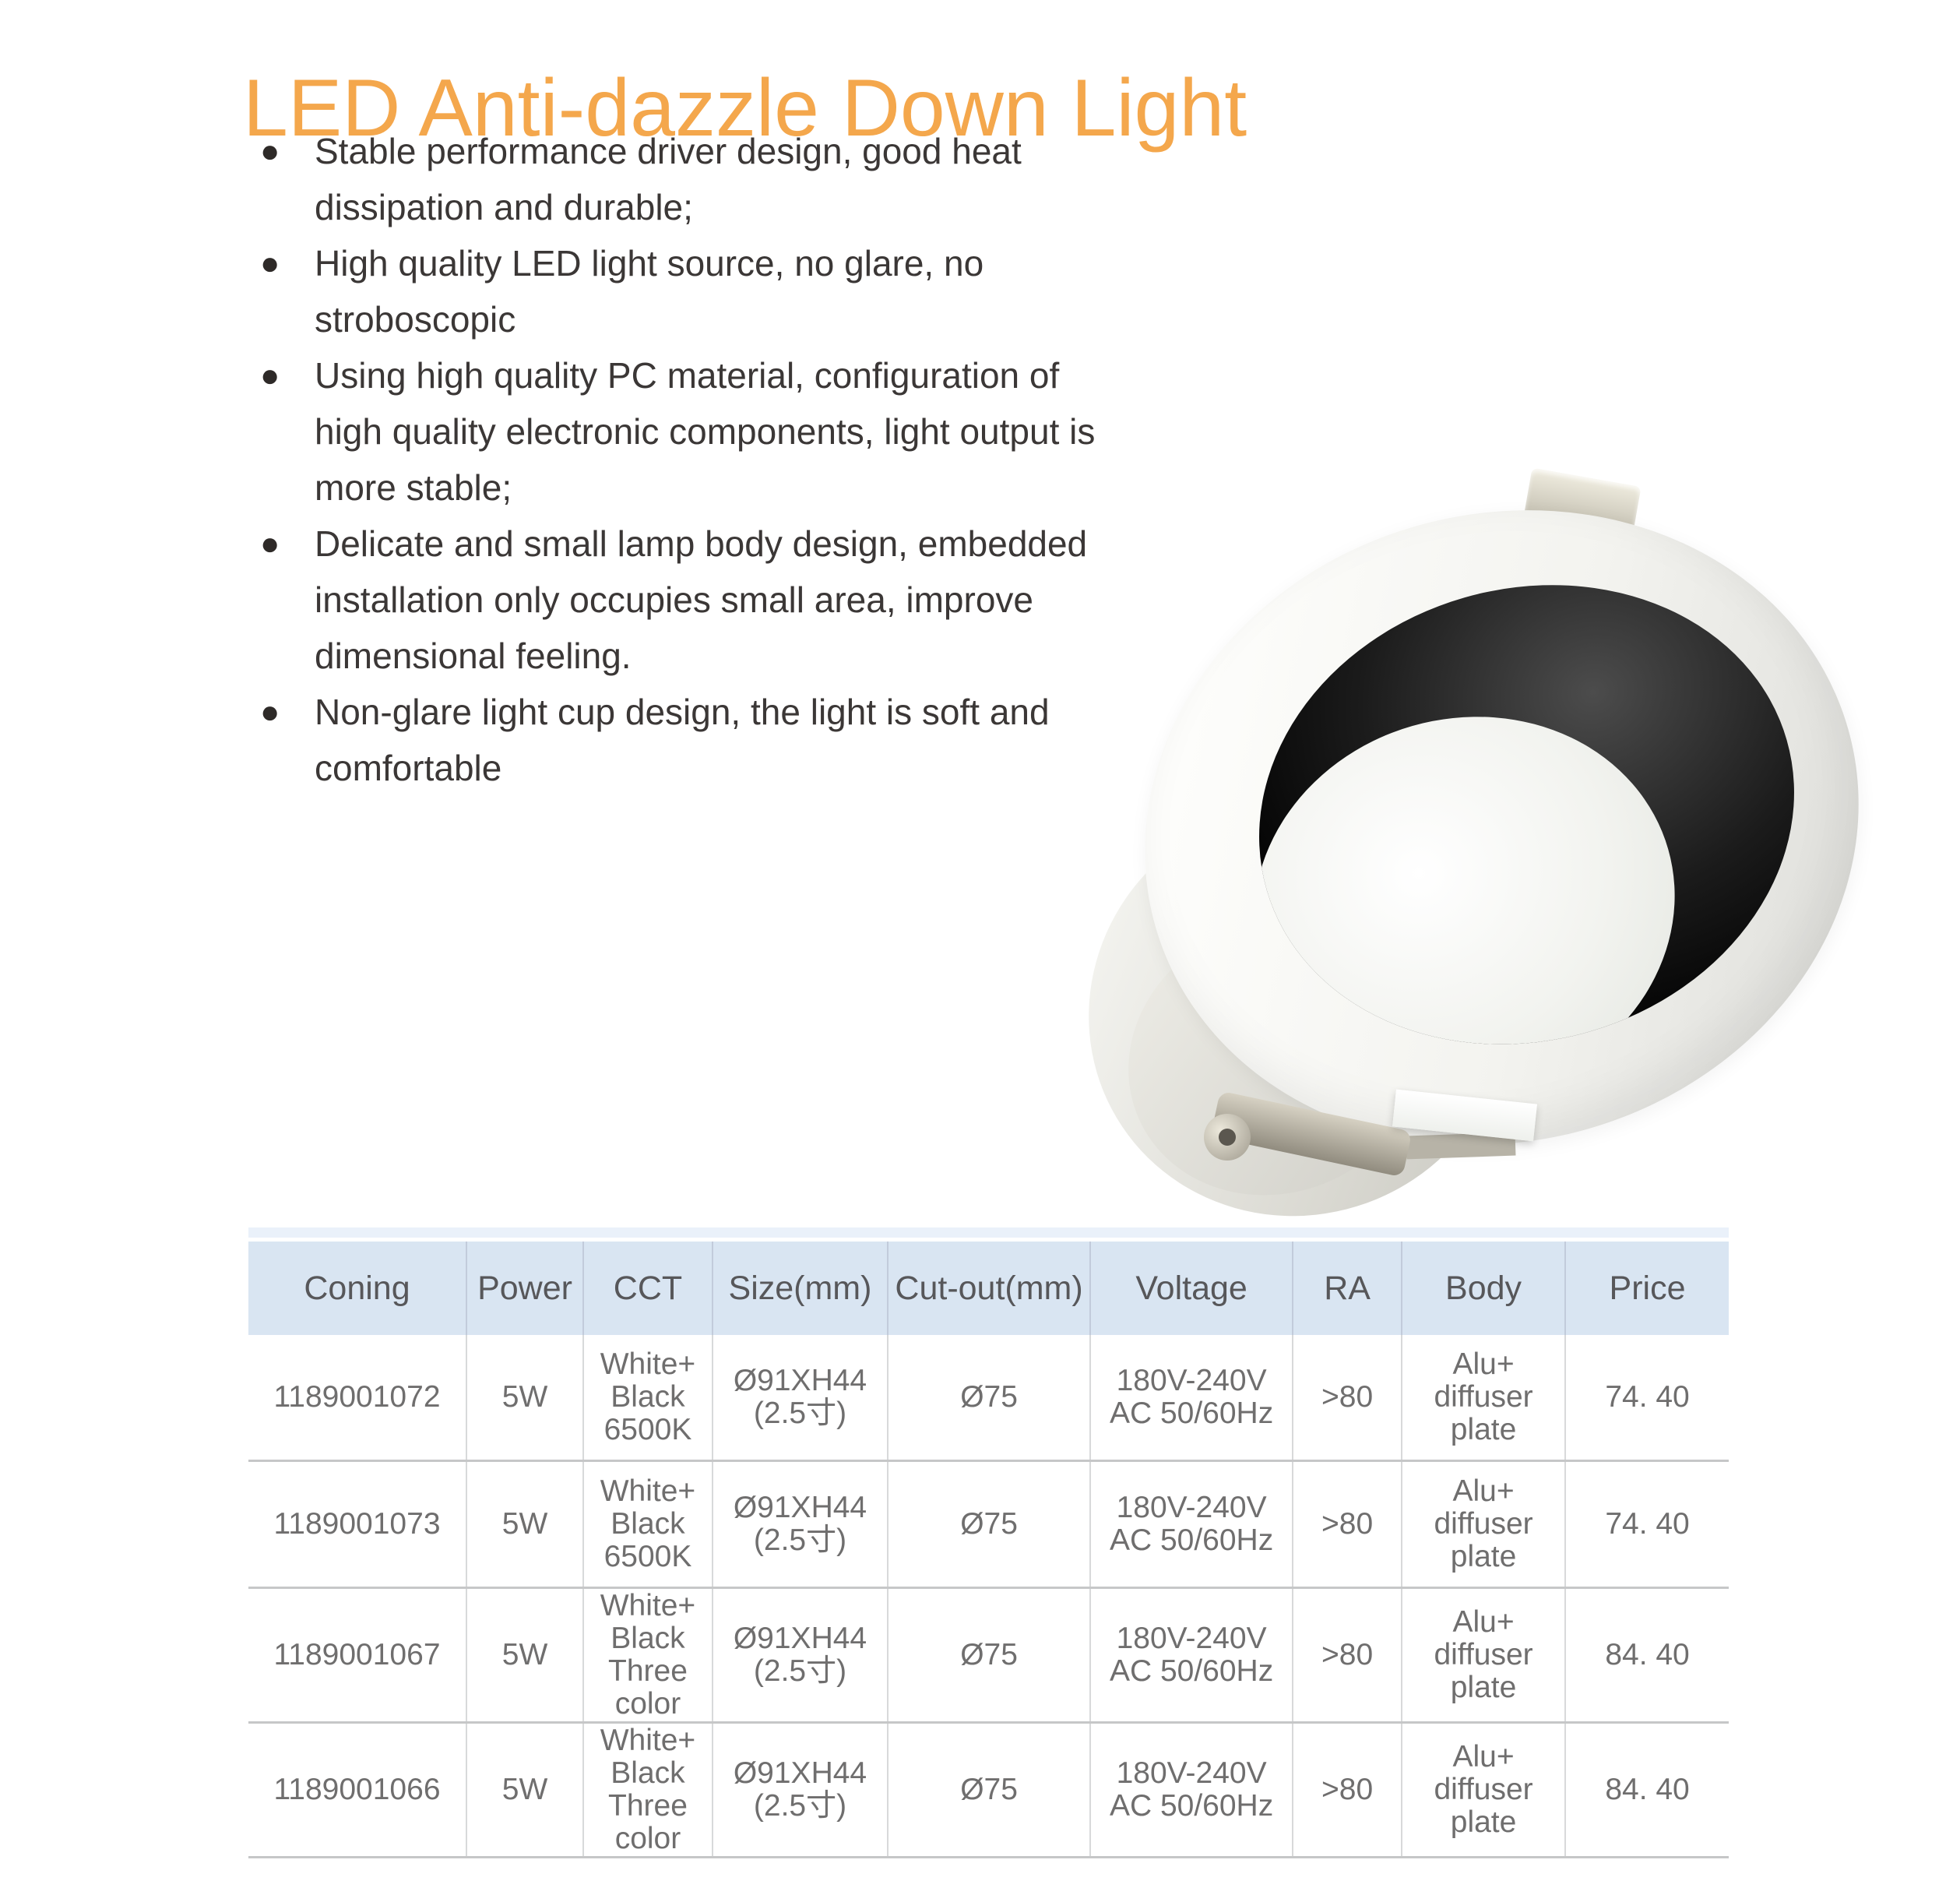 This screenshot has width=1960, height=1902. What do you see at coordinates (1348, 1288) in the screenshot?
I see `col-header-ra: RA` at bounding box center [1348, 1288].